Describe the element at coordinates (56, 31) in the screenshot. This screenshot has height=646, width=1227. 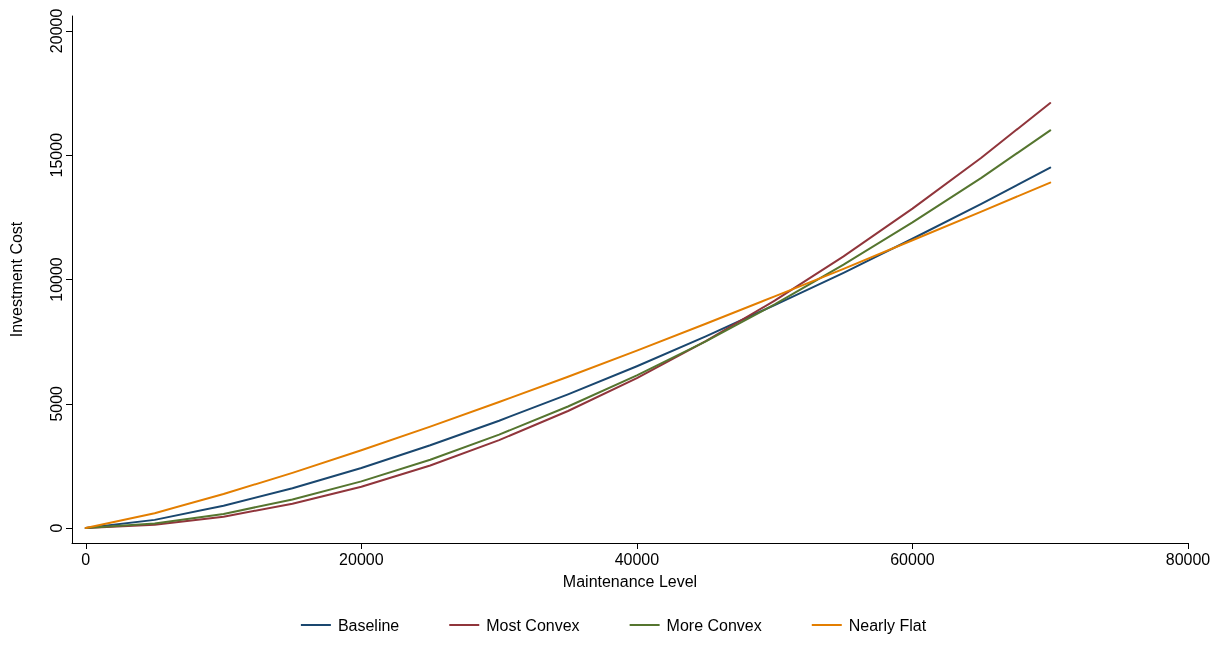
I see `y-tick-label: 20000` at that location.